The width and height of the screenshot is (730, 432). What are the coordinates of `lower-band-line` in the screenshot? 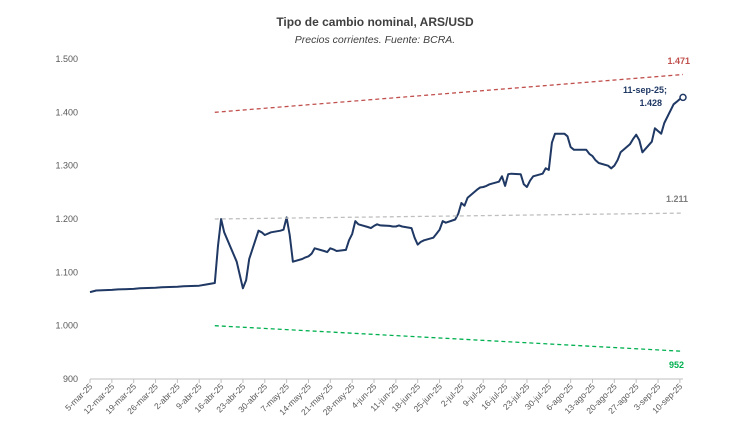 It's located at (449, 338).